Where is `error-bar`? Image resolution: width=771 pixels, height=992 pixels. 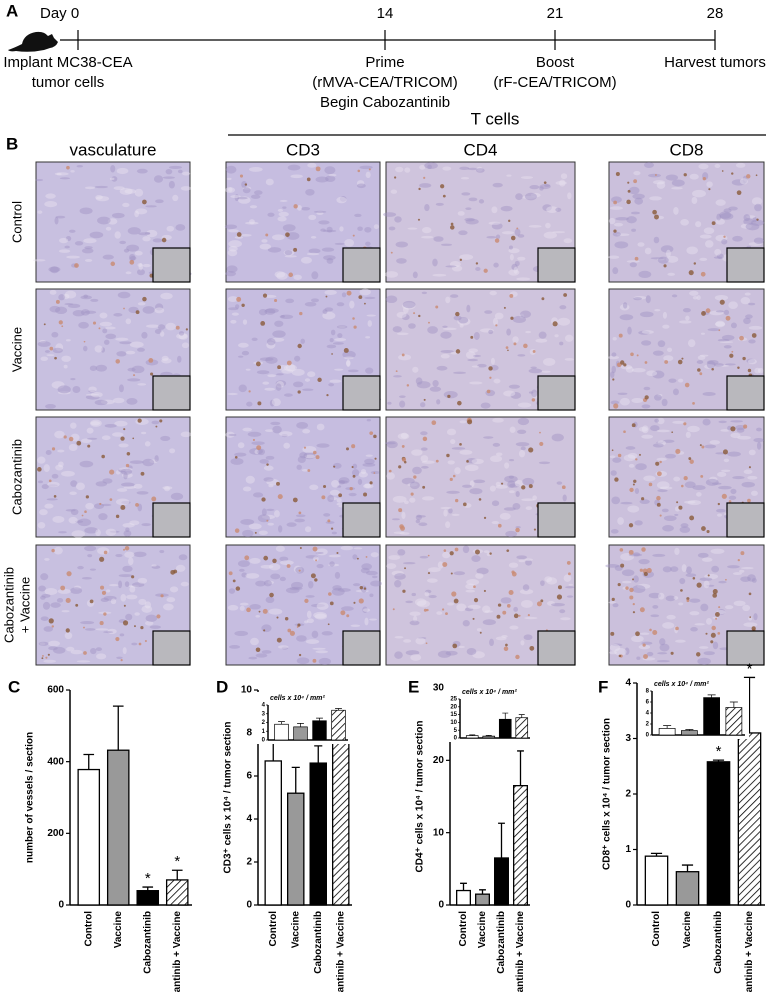
error-bar is located at coordinates (318, 754).